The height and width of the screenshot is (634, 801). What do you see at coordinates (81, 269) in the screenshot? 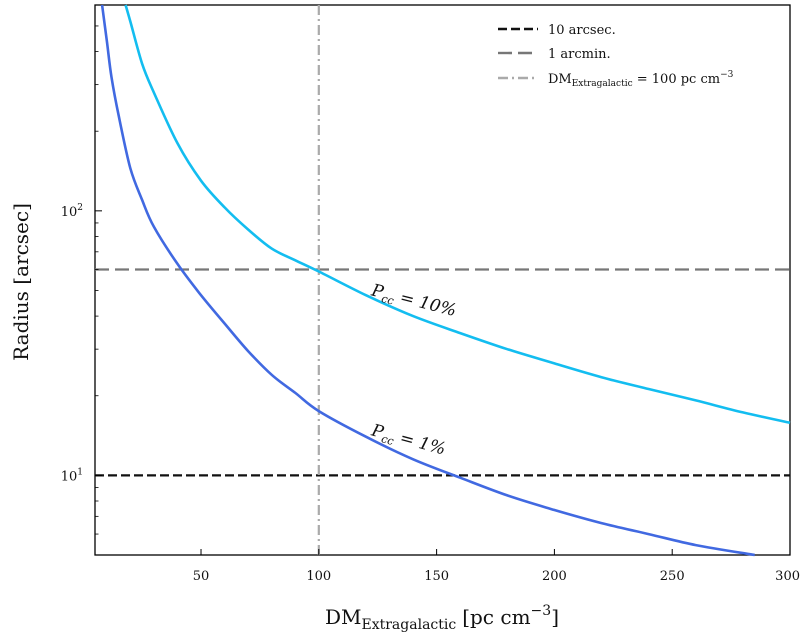
I see `y-axis-ticks: 10¹ 10²` at bounding box center [81, 269].